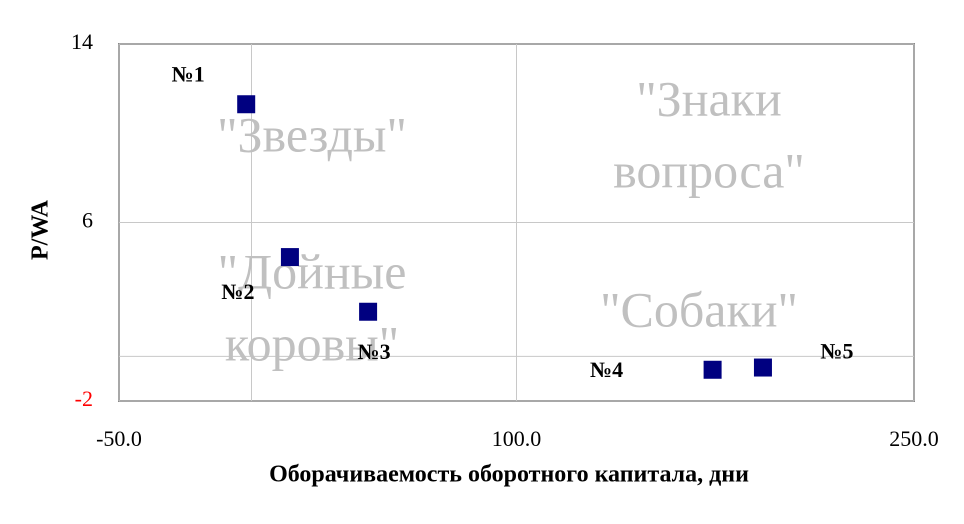  I want to click on x-axis-label: Оборачиваемость оборотного капитала, дни, so click(509, 475).